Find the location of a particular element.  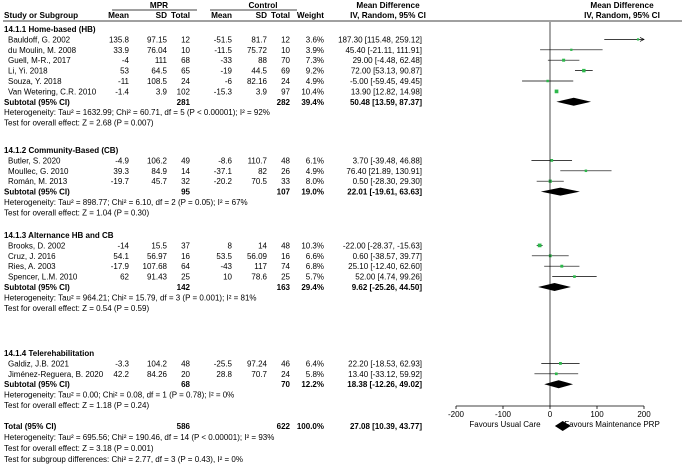

study-sd2: 82 is located at coordinates (262, 171).